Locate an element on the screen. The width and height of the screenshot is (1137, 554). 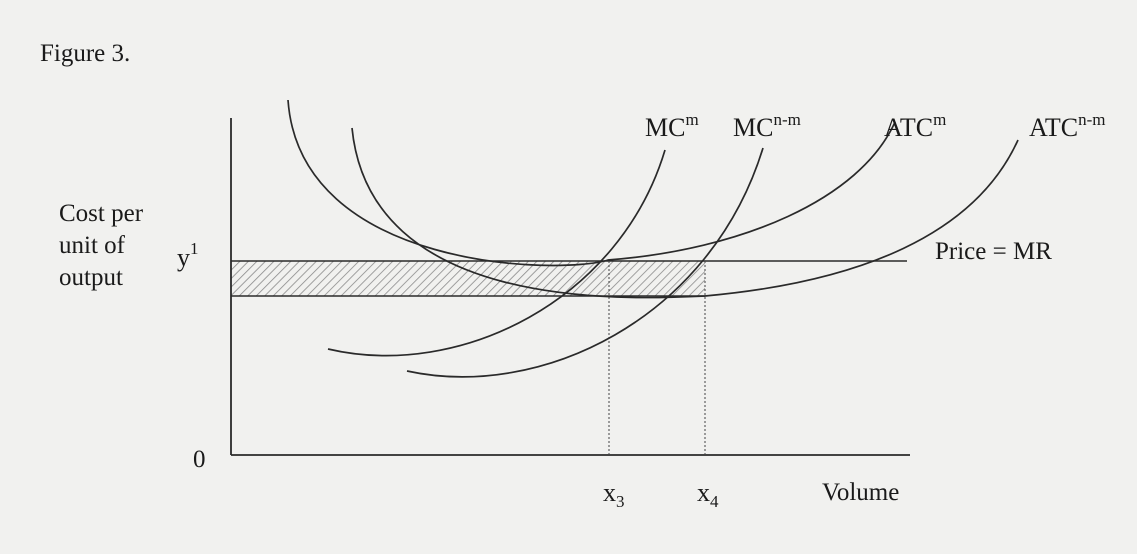
y1-tick-label: y1 is located at coordinates (188, 255).